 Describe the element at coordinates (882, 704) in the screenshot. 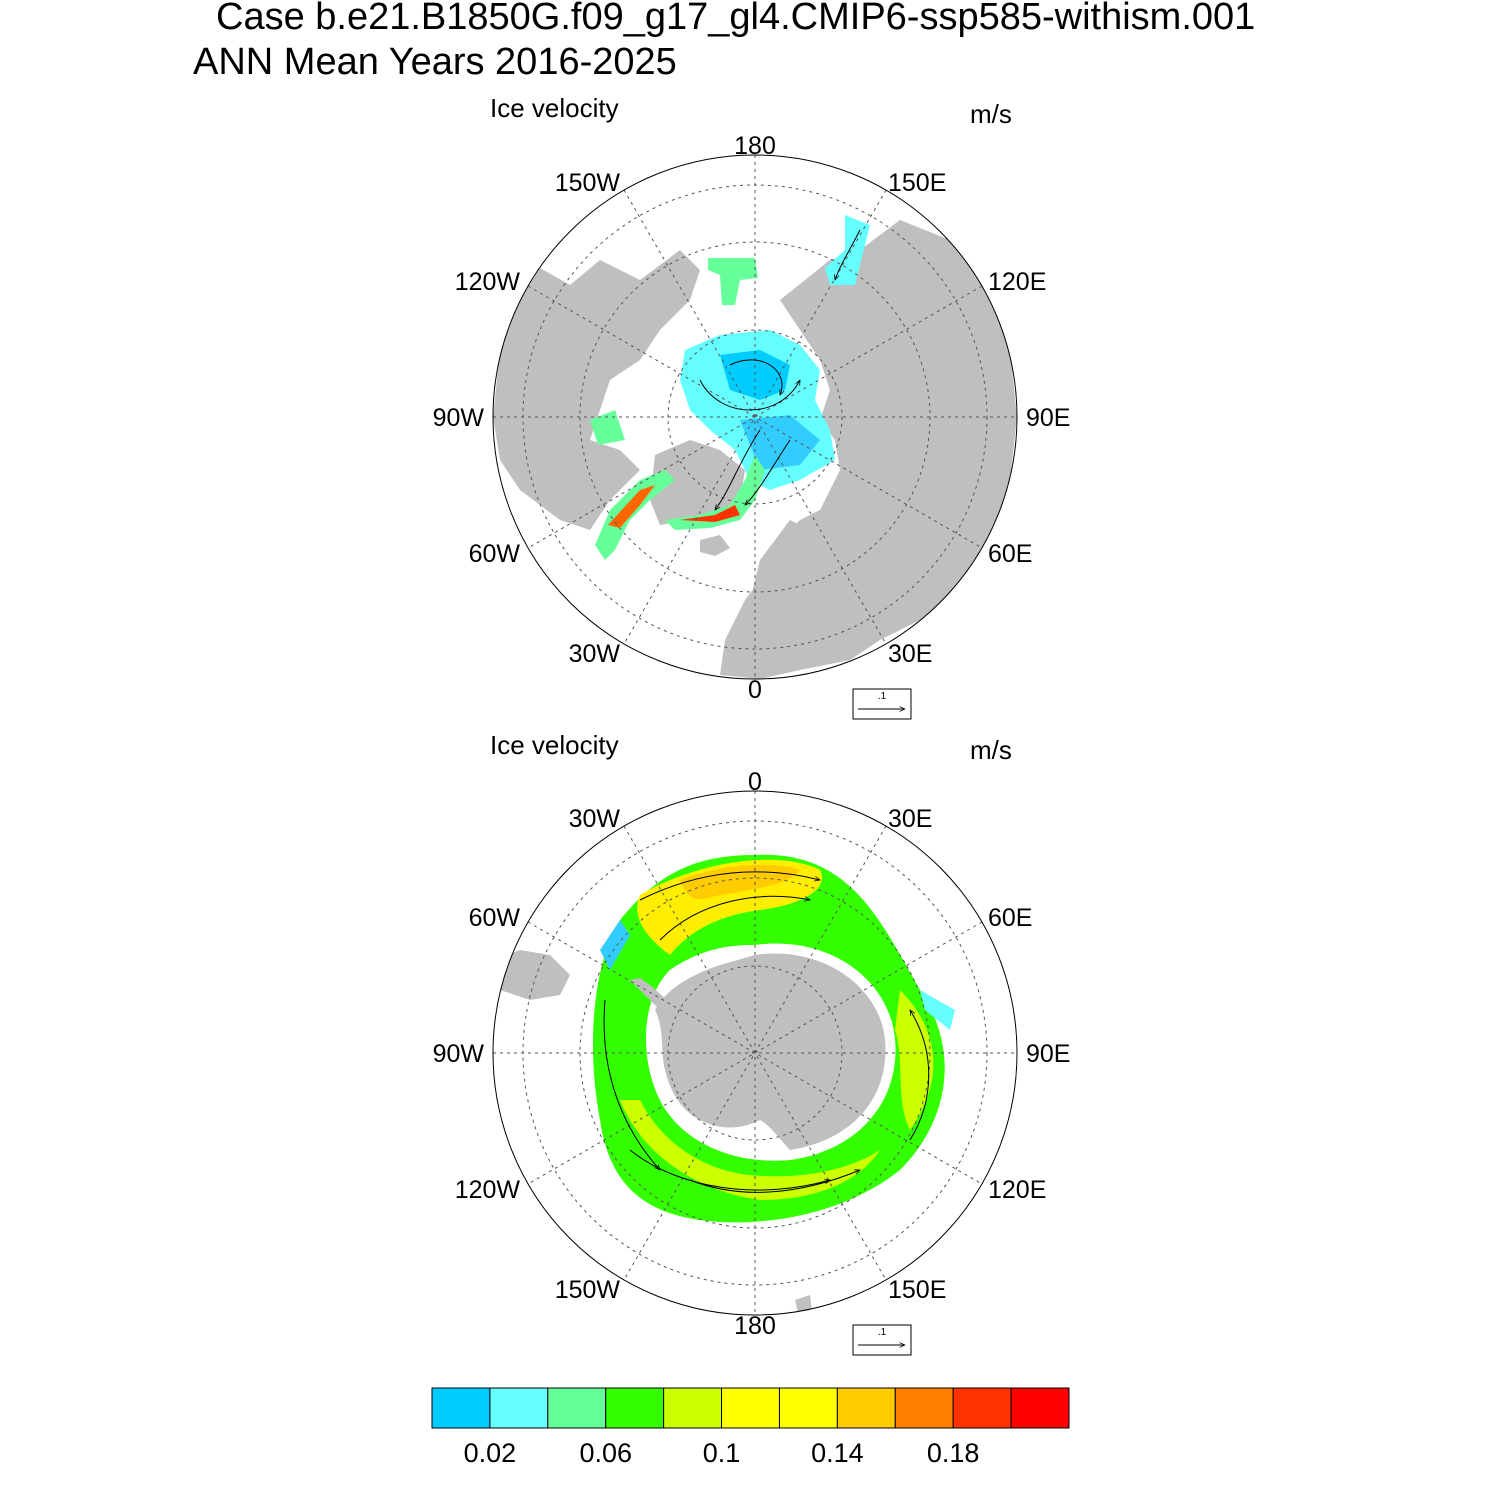

I see `north-reference-vector: .1` at that location.